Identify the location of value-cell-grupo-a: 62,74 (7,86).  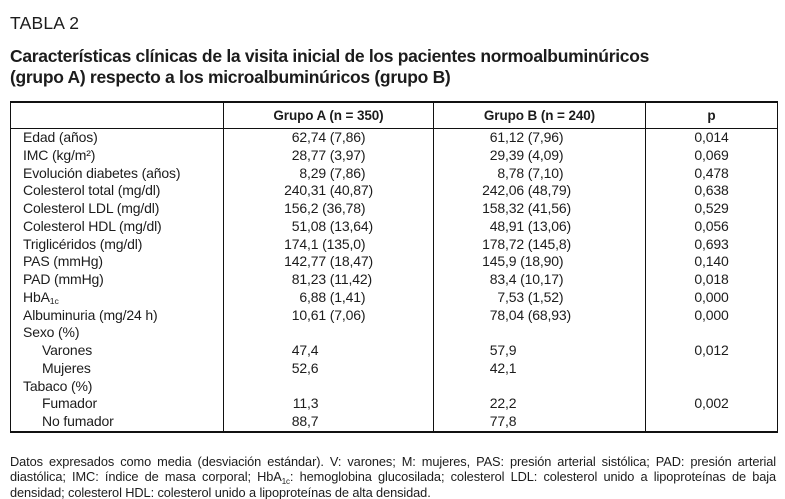
(328, 137).